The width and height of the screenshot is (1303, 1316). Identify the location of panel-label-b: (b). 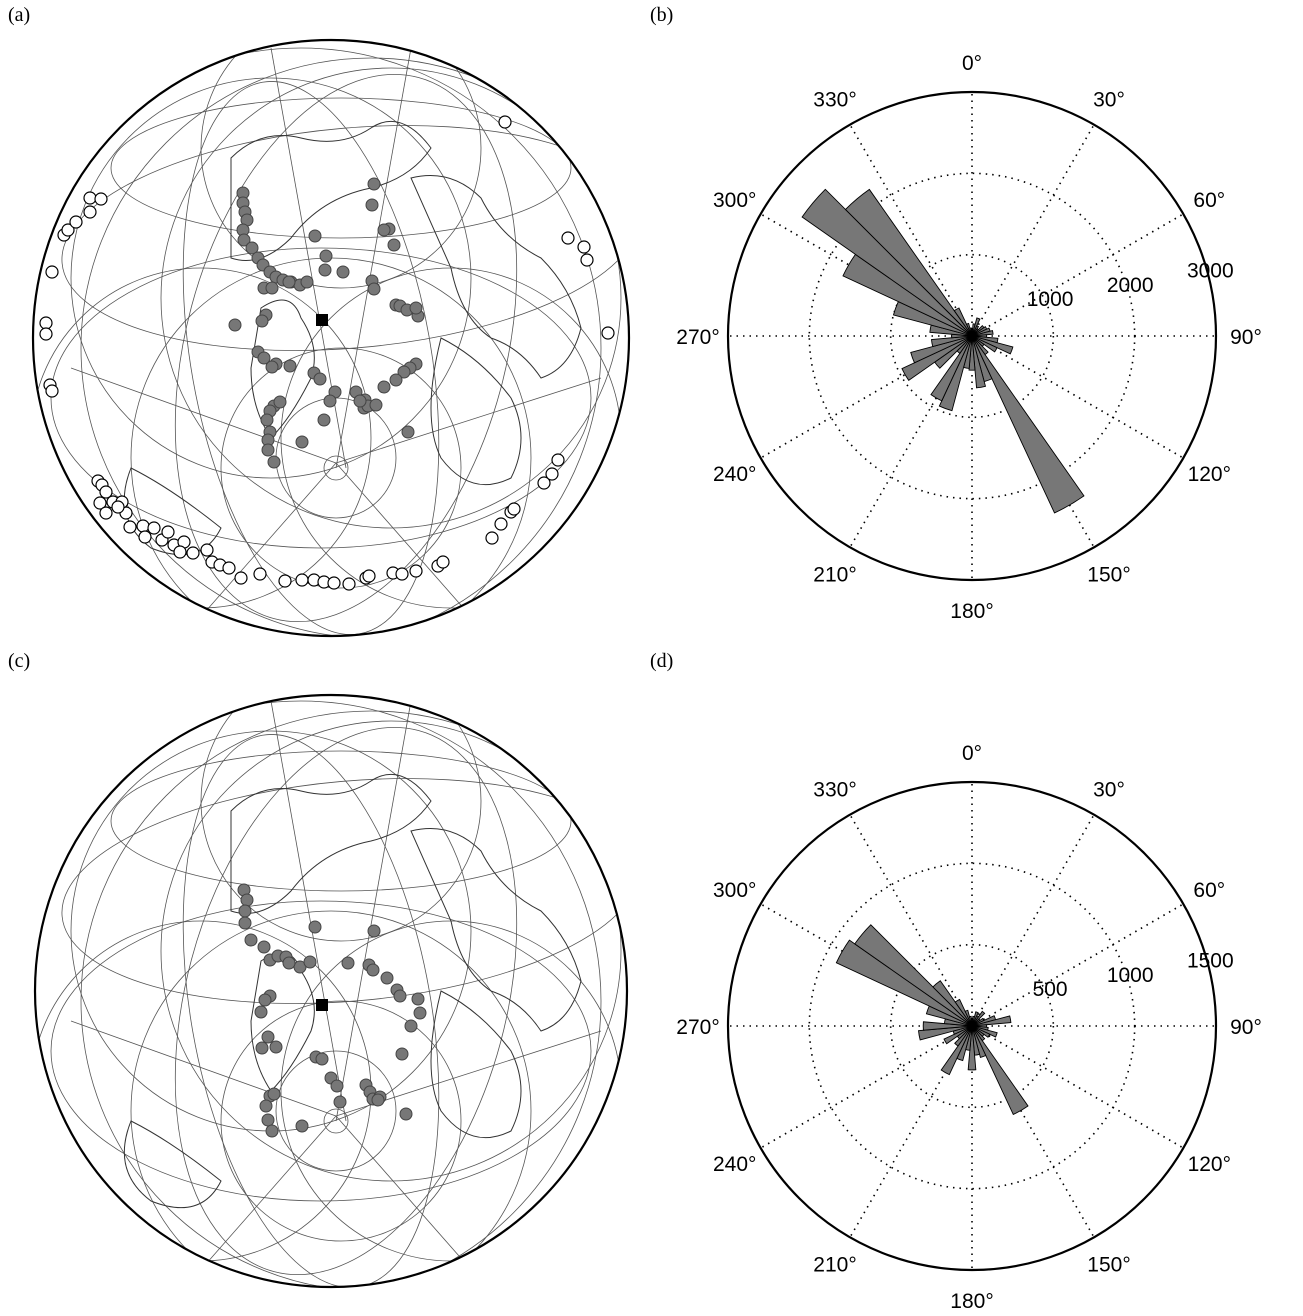
(662, 15).